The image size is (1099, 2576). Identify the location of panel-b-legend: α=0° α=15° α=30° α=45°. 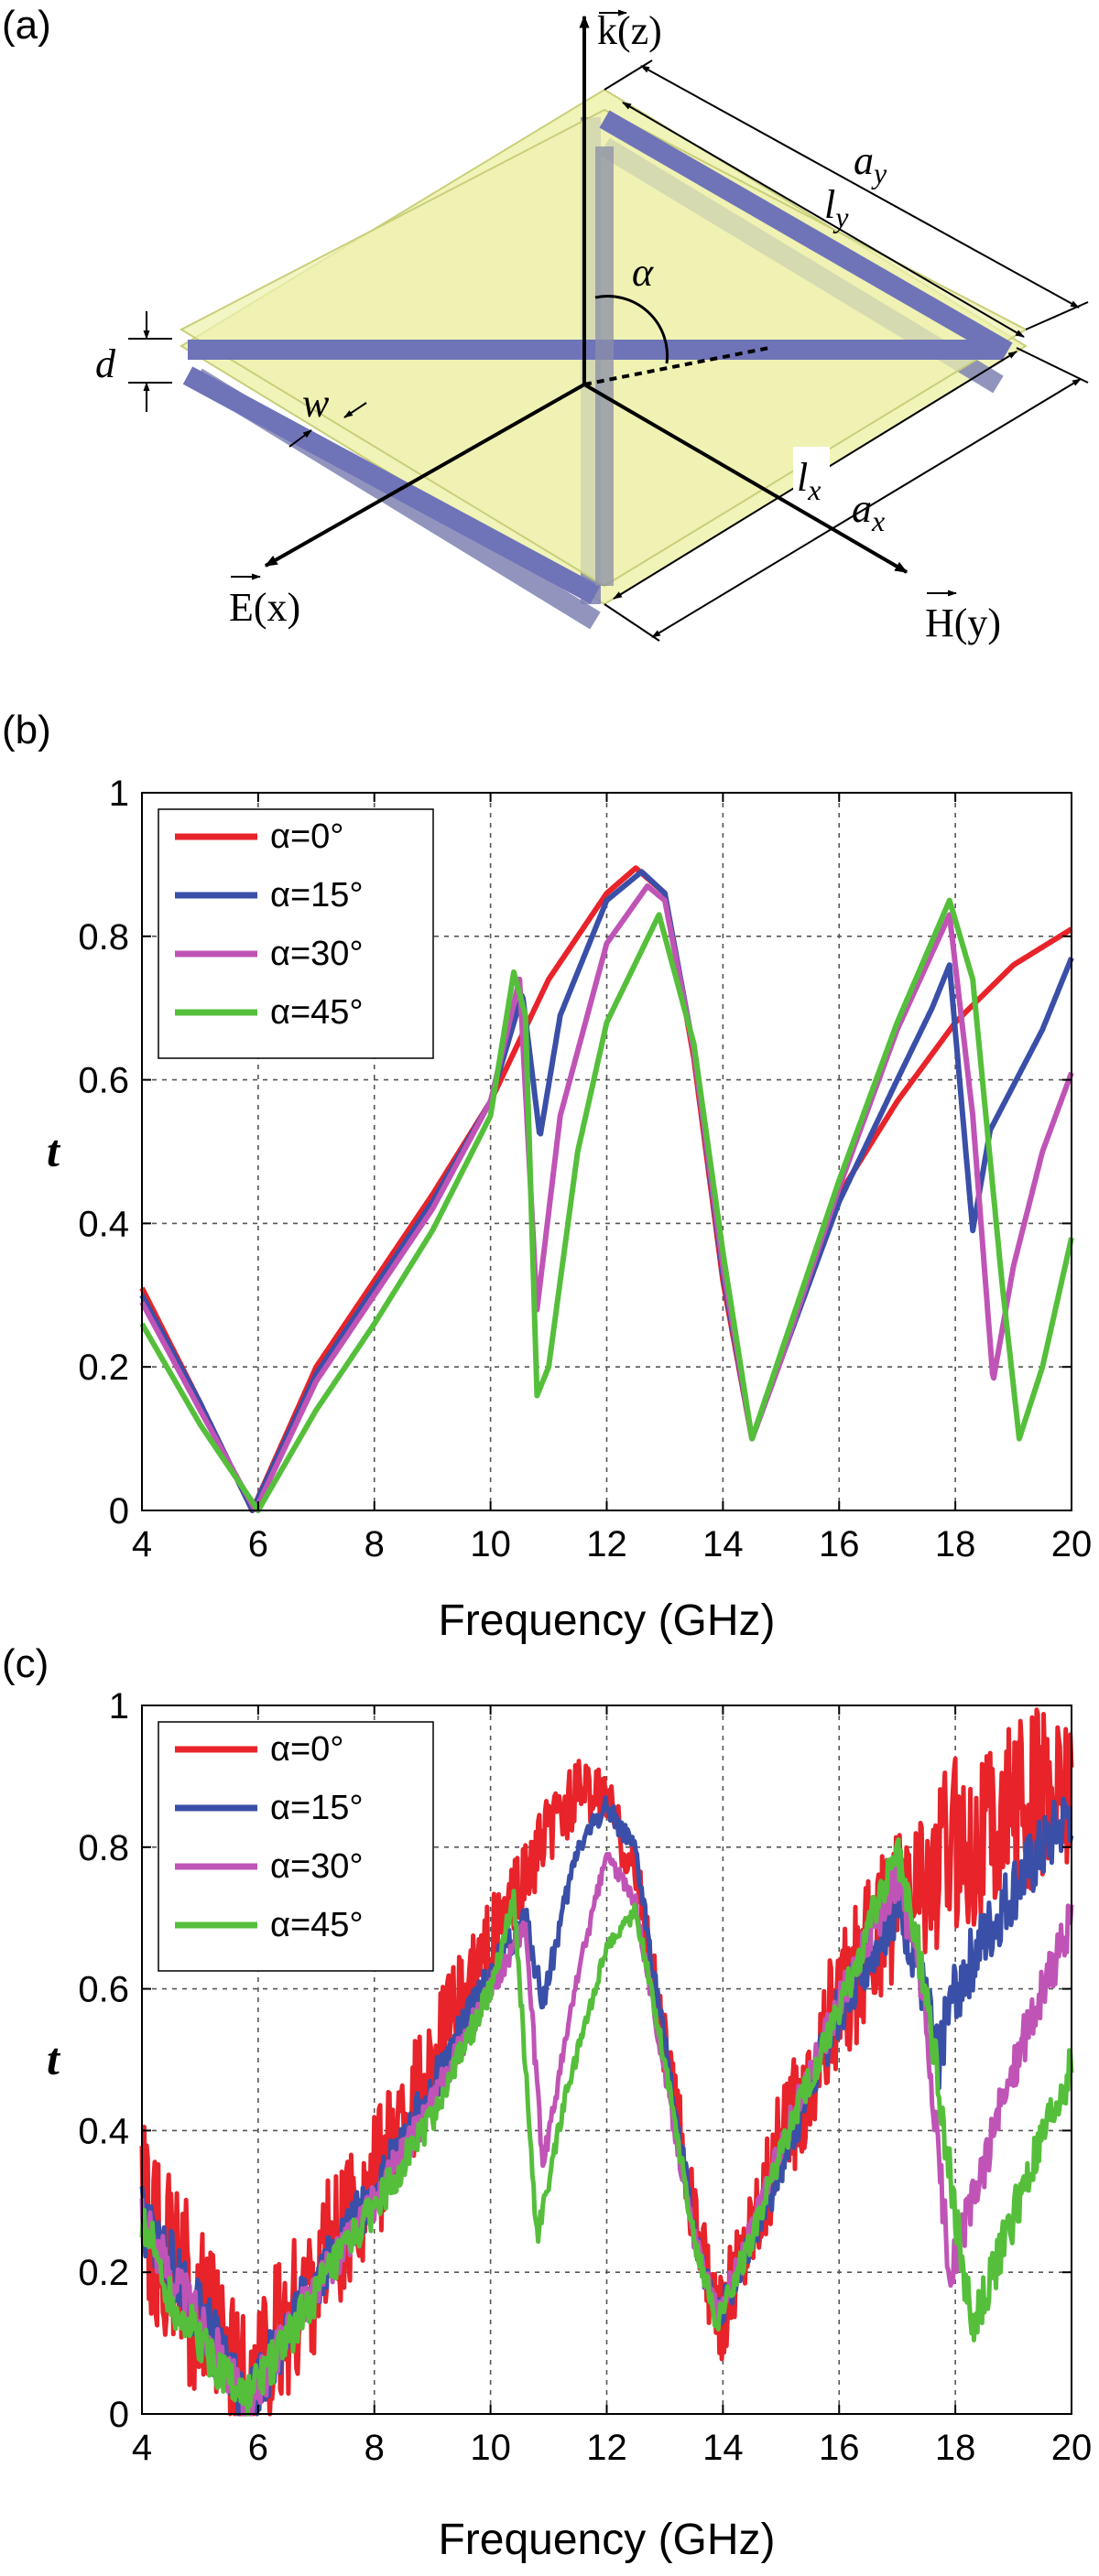
(296, 934).